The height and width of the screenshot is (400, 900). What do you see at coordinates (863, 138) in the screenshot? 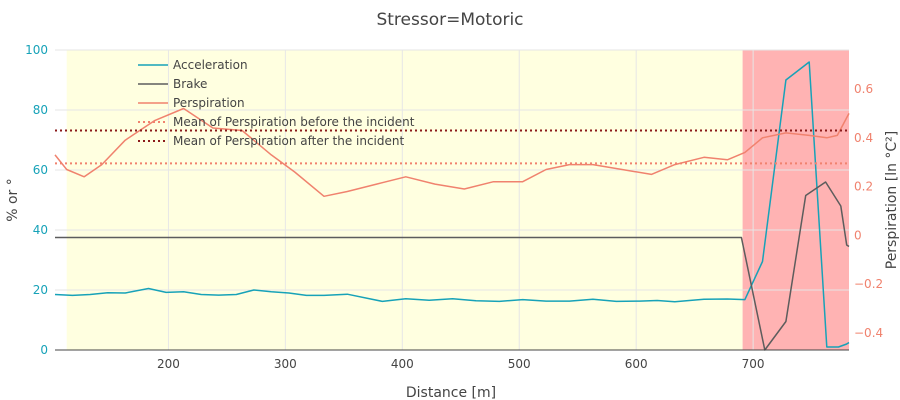
I see `y-tick-label-right: 0.4` at bounding box center [863, 138].